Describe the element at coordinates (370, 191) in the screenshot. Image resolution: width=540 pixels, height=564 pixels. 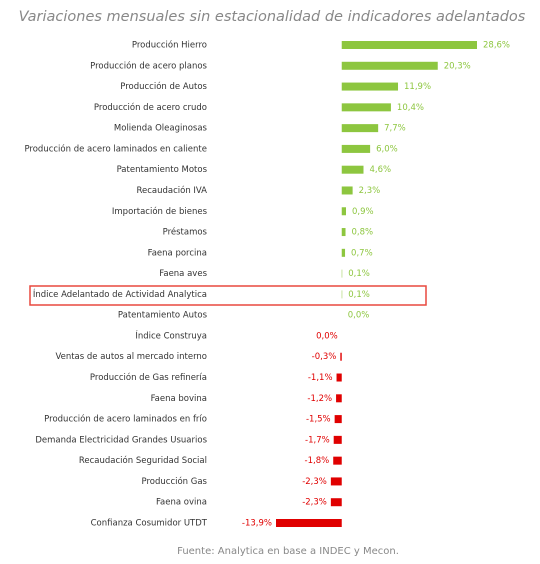
I see `value-label: 2,3%` at that location.